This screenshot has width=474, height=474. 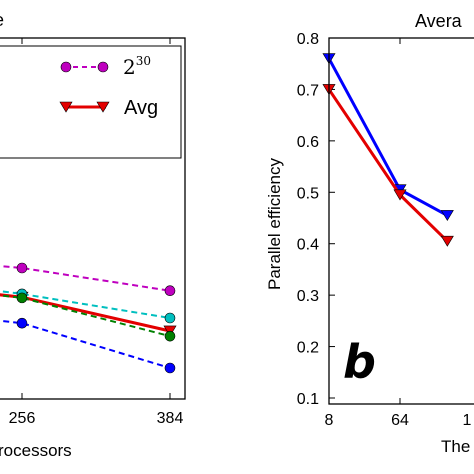 I want to click on legend-2-30-label: 230, so click(x=137, y=66).